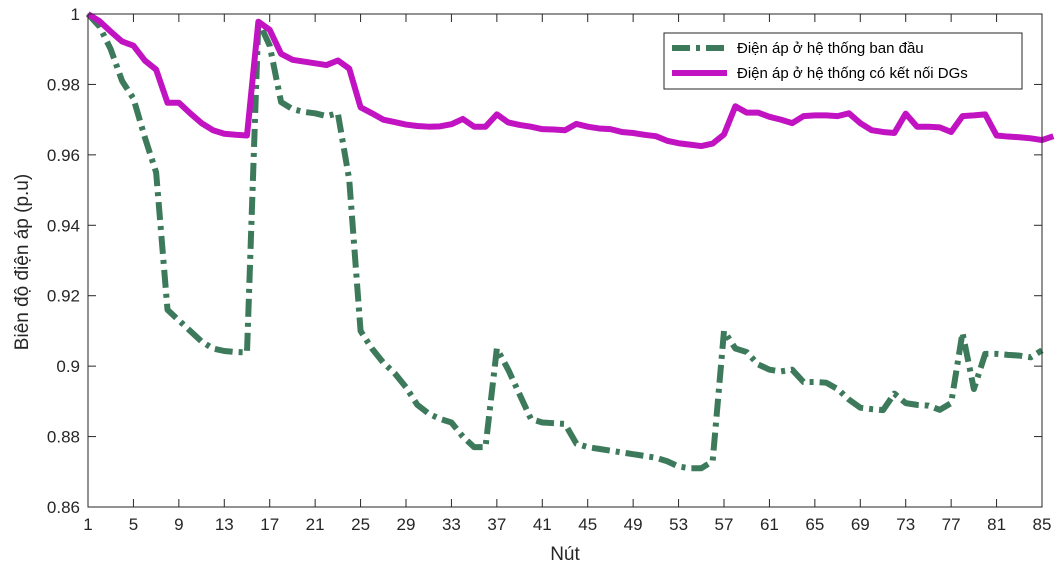 The width and height of the screenshot is (1058, 564). I want to click on x-tick-label: 85, so click(1042, 524).